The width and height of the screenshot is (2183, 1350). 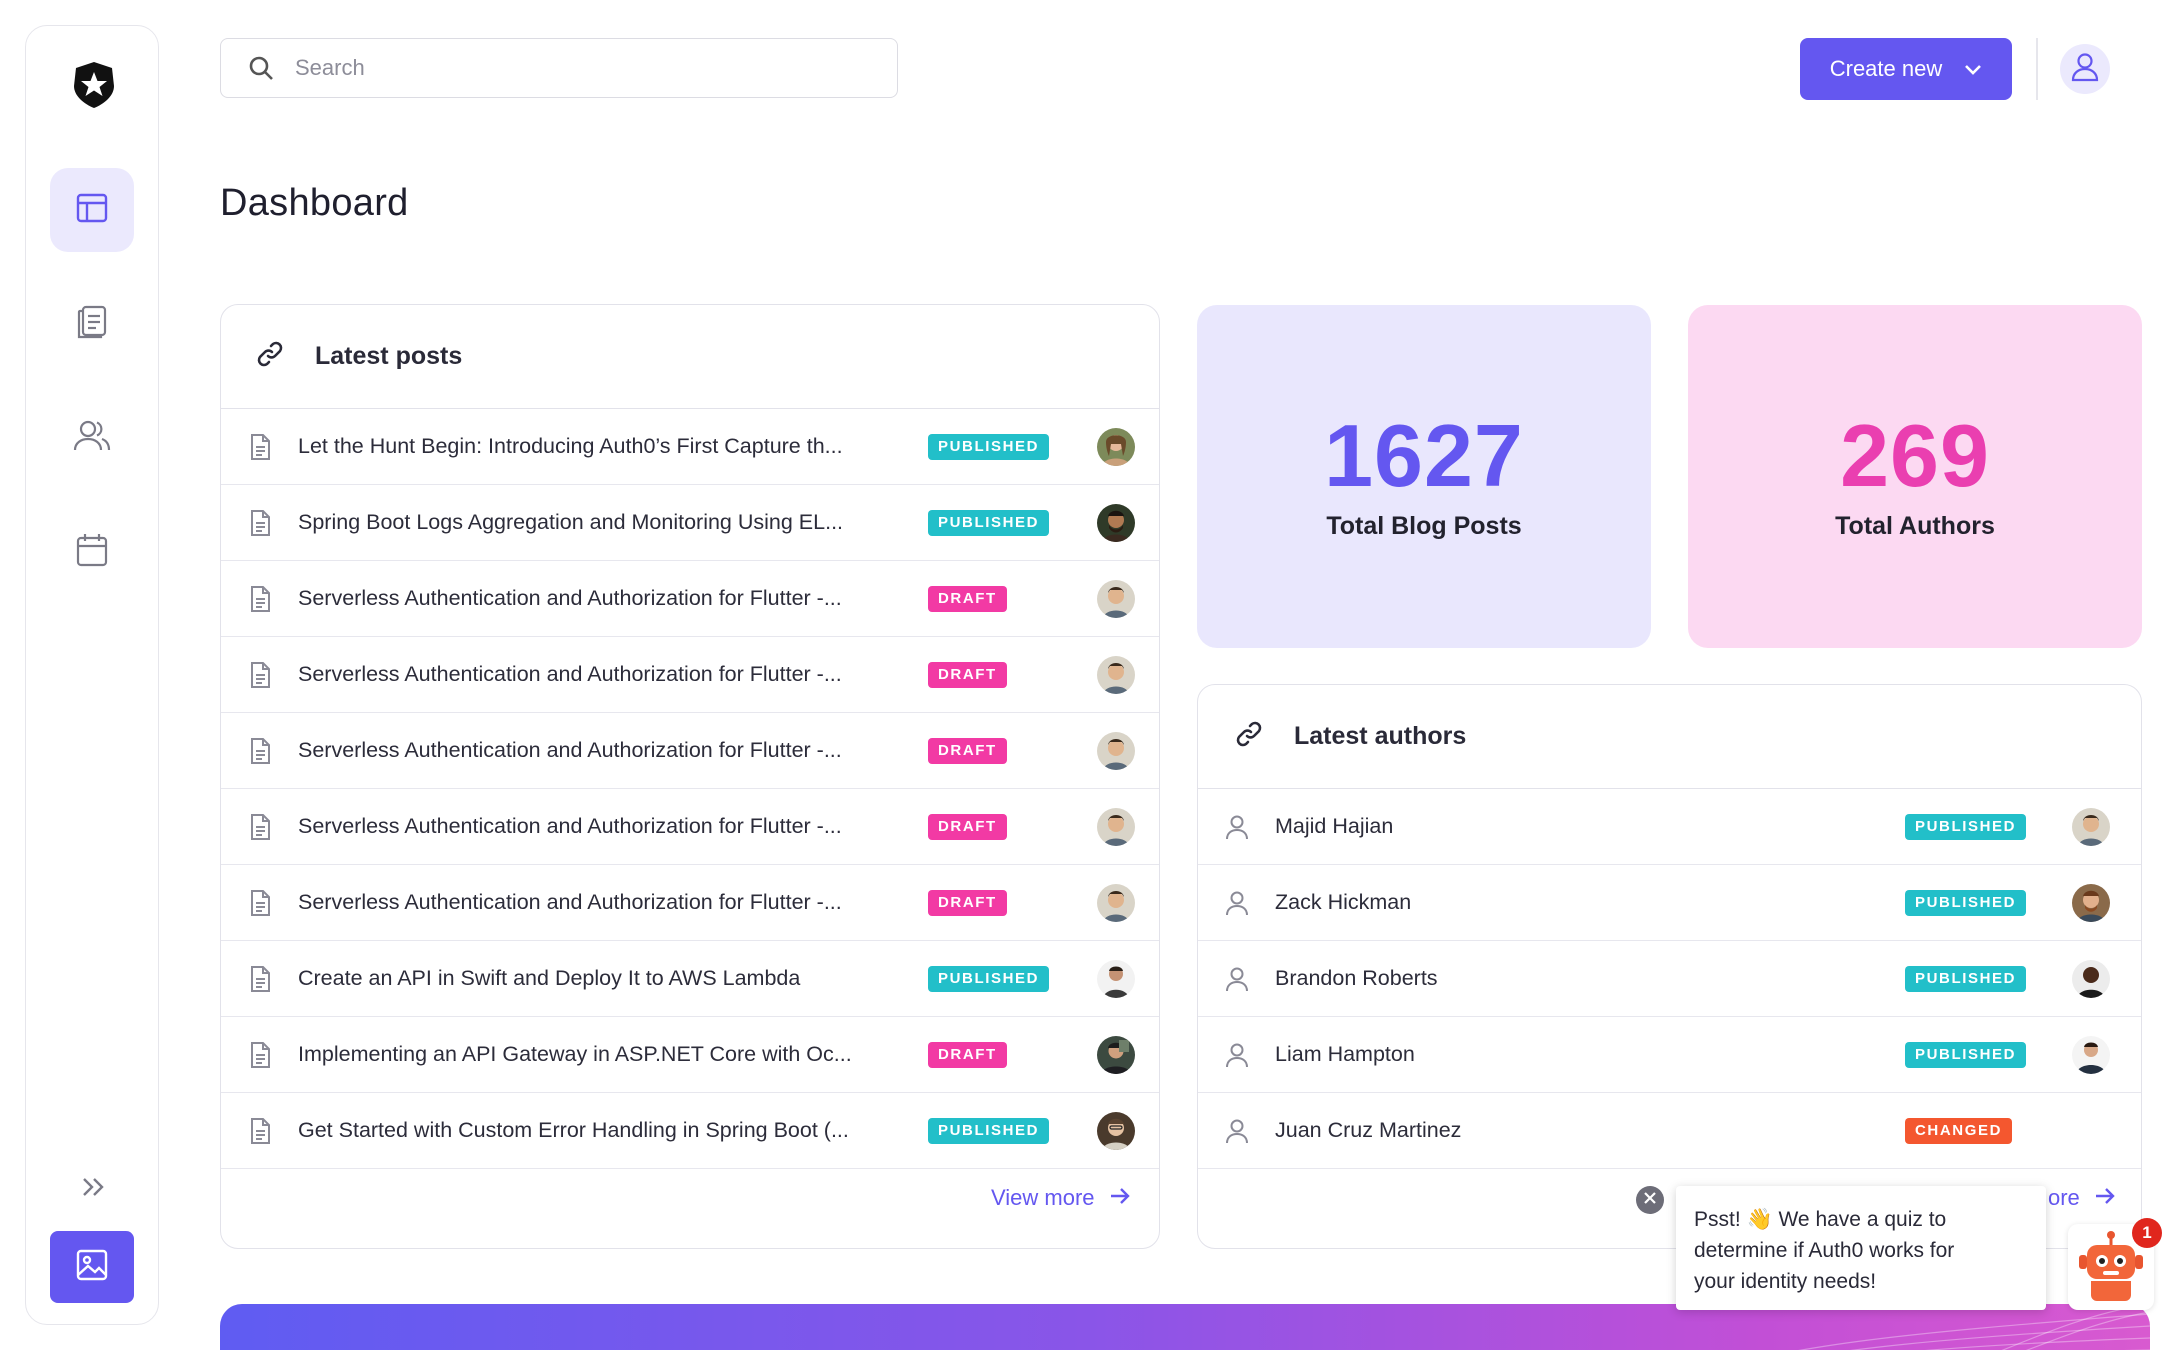 I want to click on search-input, so click(x=575, y=68).